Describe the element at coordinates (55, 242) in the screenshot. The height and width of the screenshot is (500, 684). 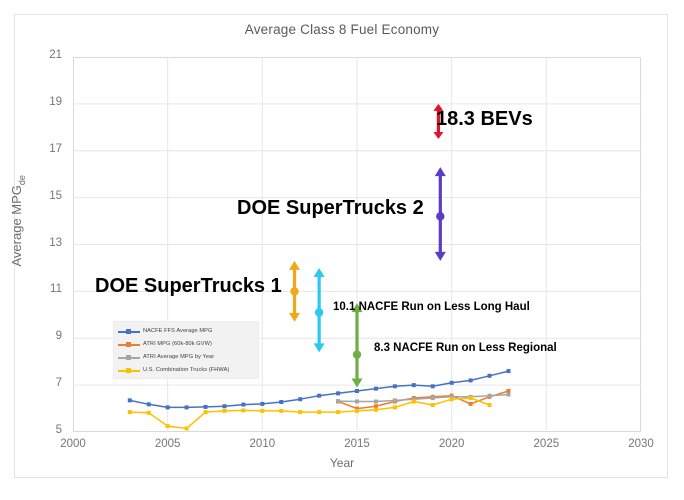
I see `y-axis-tick-label: 13` at that location.